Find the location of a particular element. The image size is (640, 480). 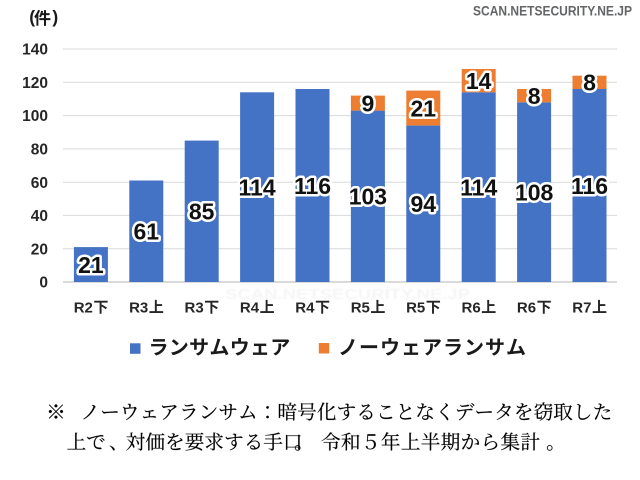

svg-text: 14 is located at coordinates (479, 81).